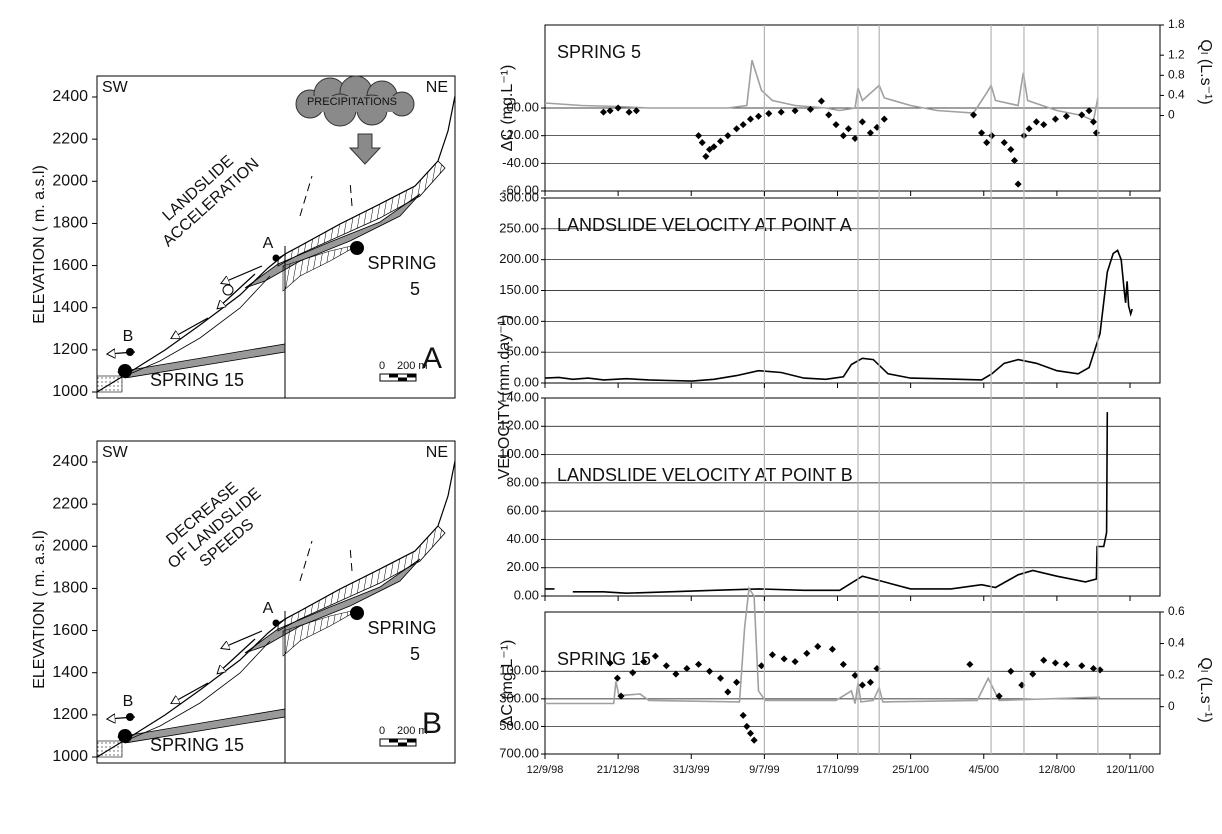 This screenshot has height=834, width=1222. I want to click on spring-upper, so click(357, 613).